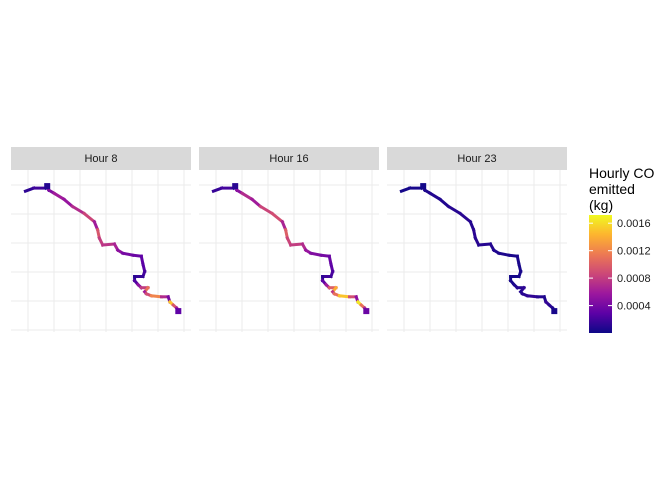  I want to click on legend-title-line: Hourly CO, so click(621, 173).